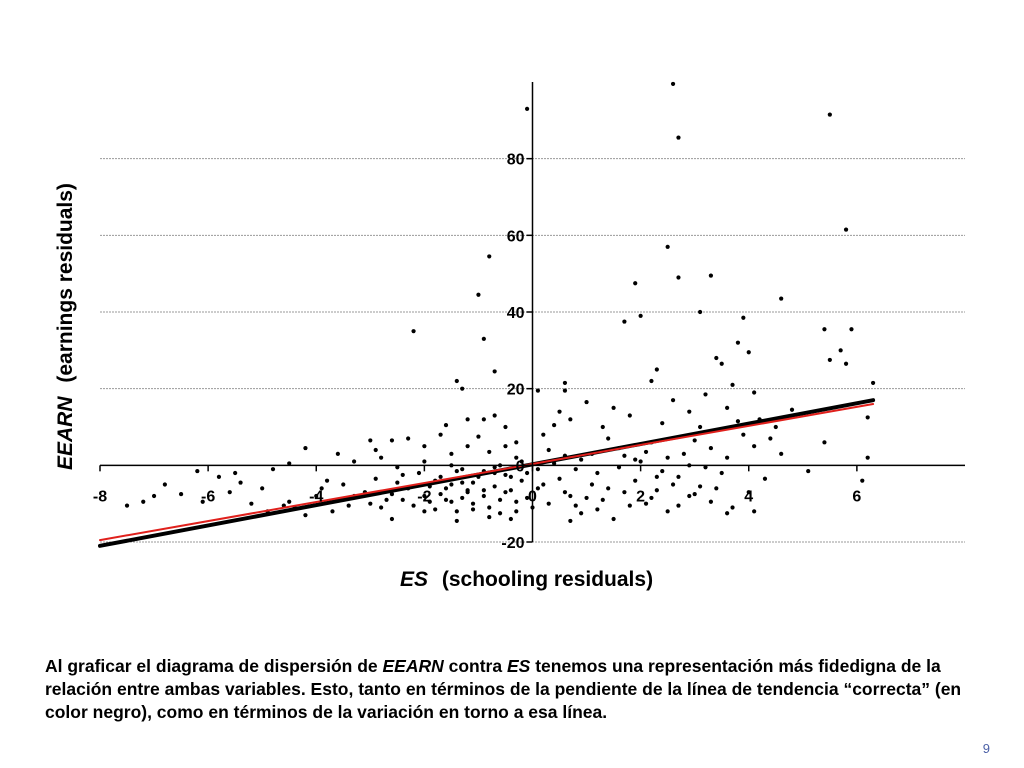 This screenshot has width=1024, height=768. What do you see at coordinates (516, 313) in the screenshot?
I see `y-tick-label: 40` at bounding box center [516, 313].